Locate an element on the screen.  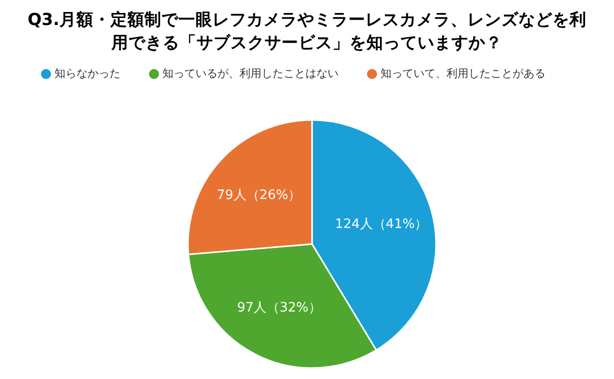
legend-label: 知っていて、利用したことがある is located at coordinates (463, 73).